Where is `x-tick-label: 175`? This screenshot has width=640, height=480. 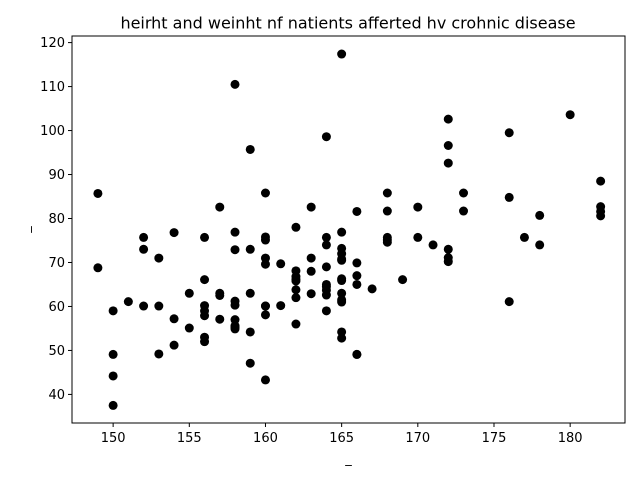
x-tick-label: 175 is located at coordinates (494, 438).